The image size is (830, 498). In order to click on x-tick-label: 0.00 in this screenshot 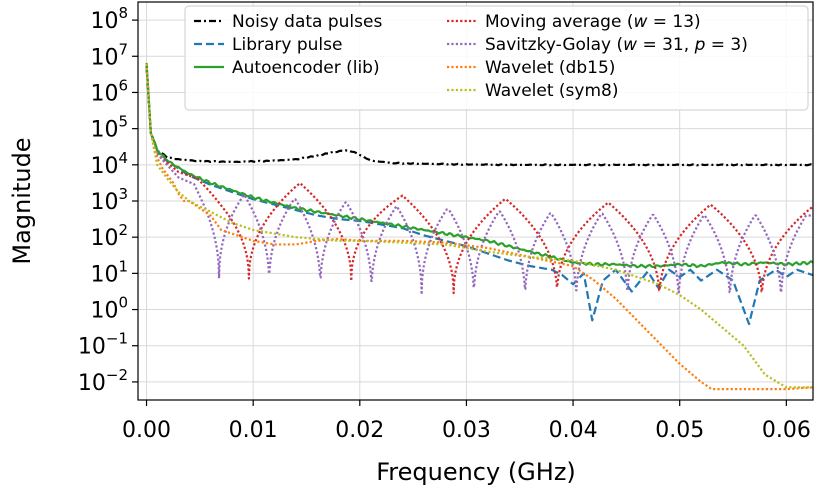, I will do `click(146, 430)`.